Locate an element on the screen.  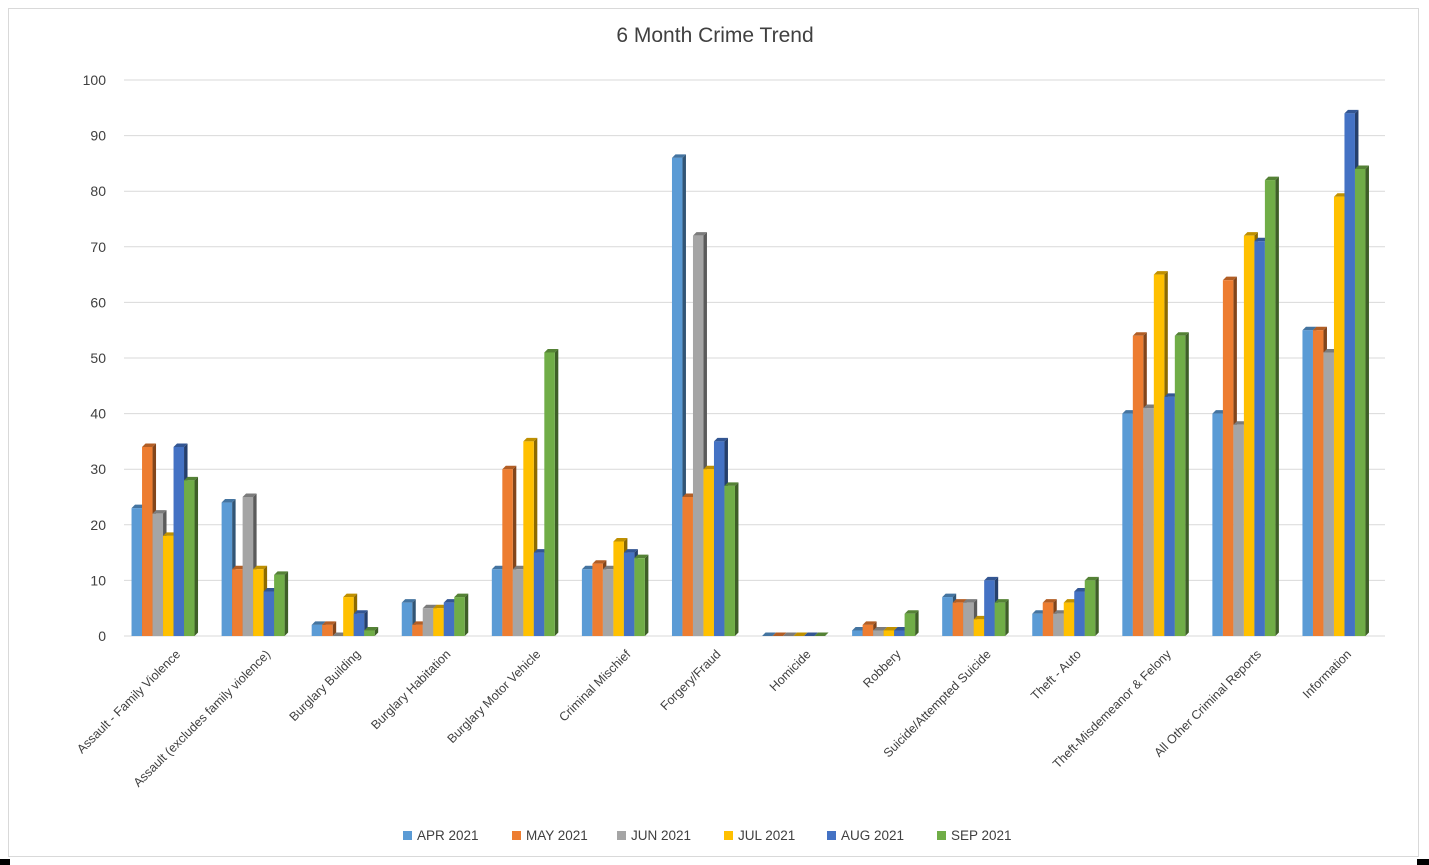
y-tick-label: 50 is located at coordinates (98, 358).